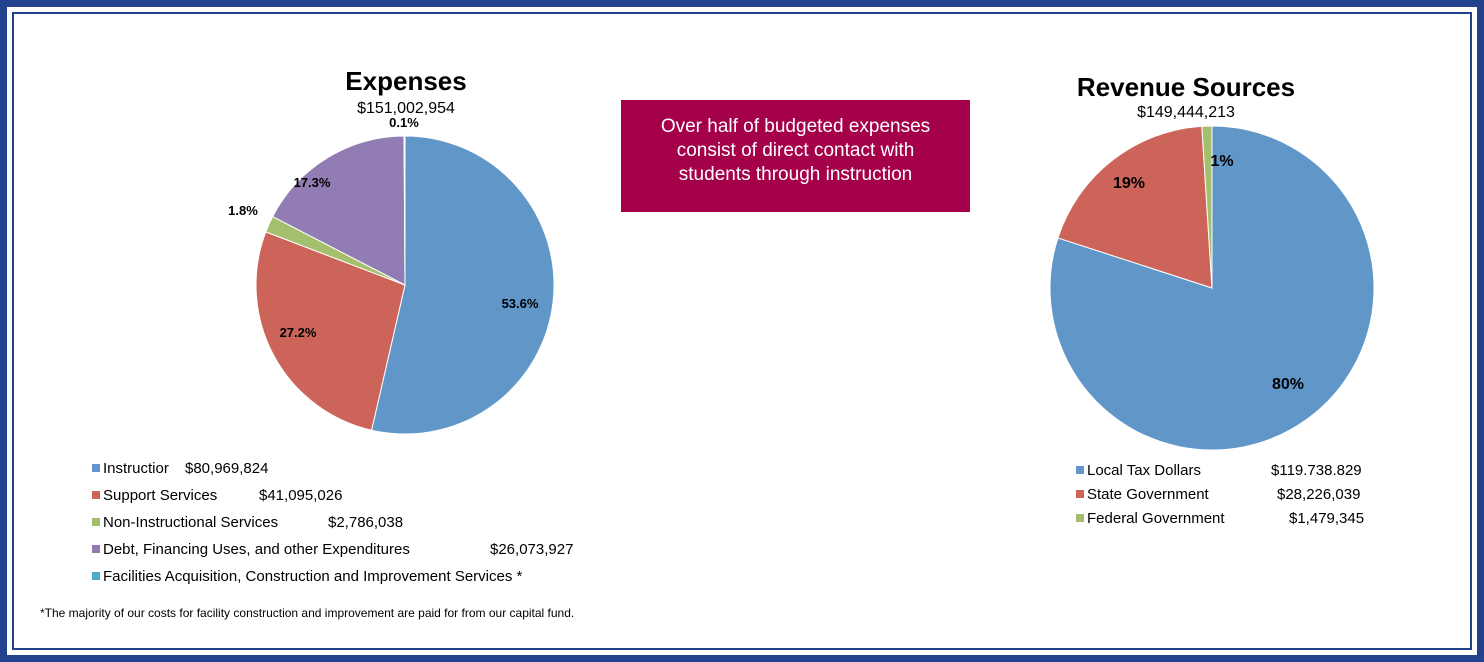 The height and width of the screenshot is (662, 1484). I want to click on expenses-data-label-3: 17.3%, so click(312, 182).